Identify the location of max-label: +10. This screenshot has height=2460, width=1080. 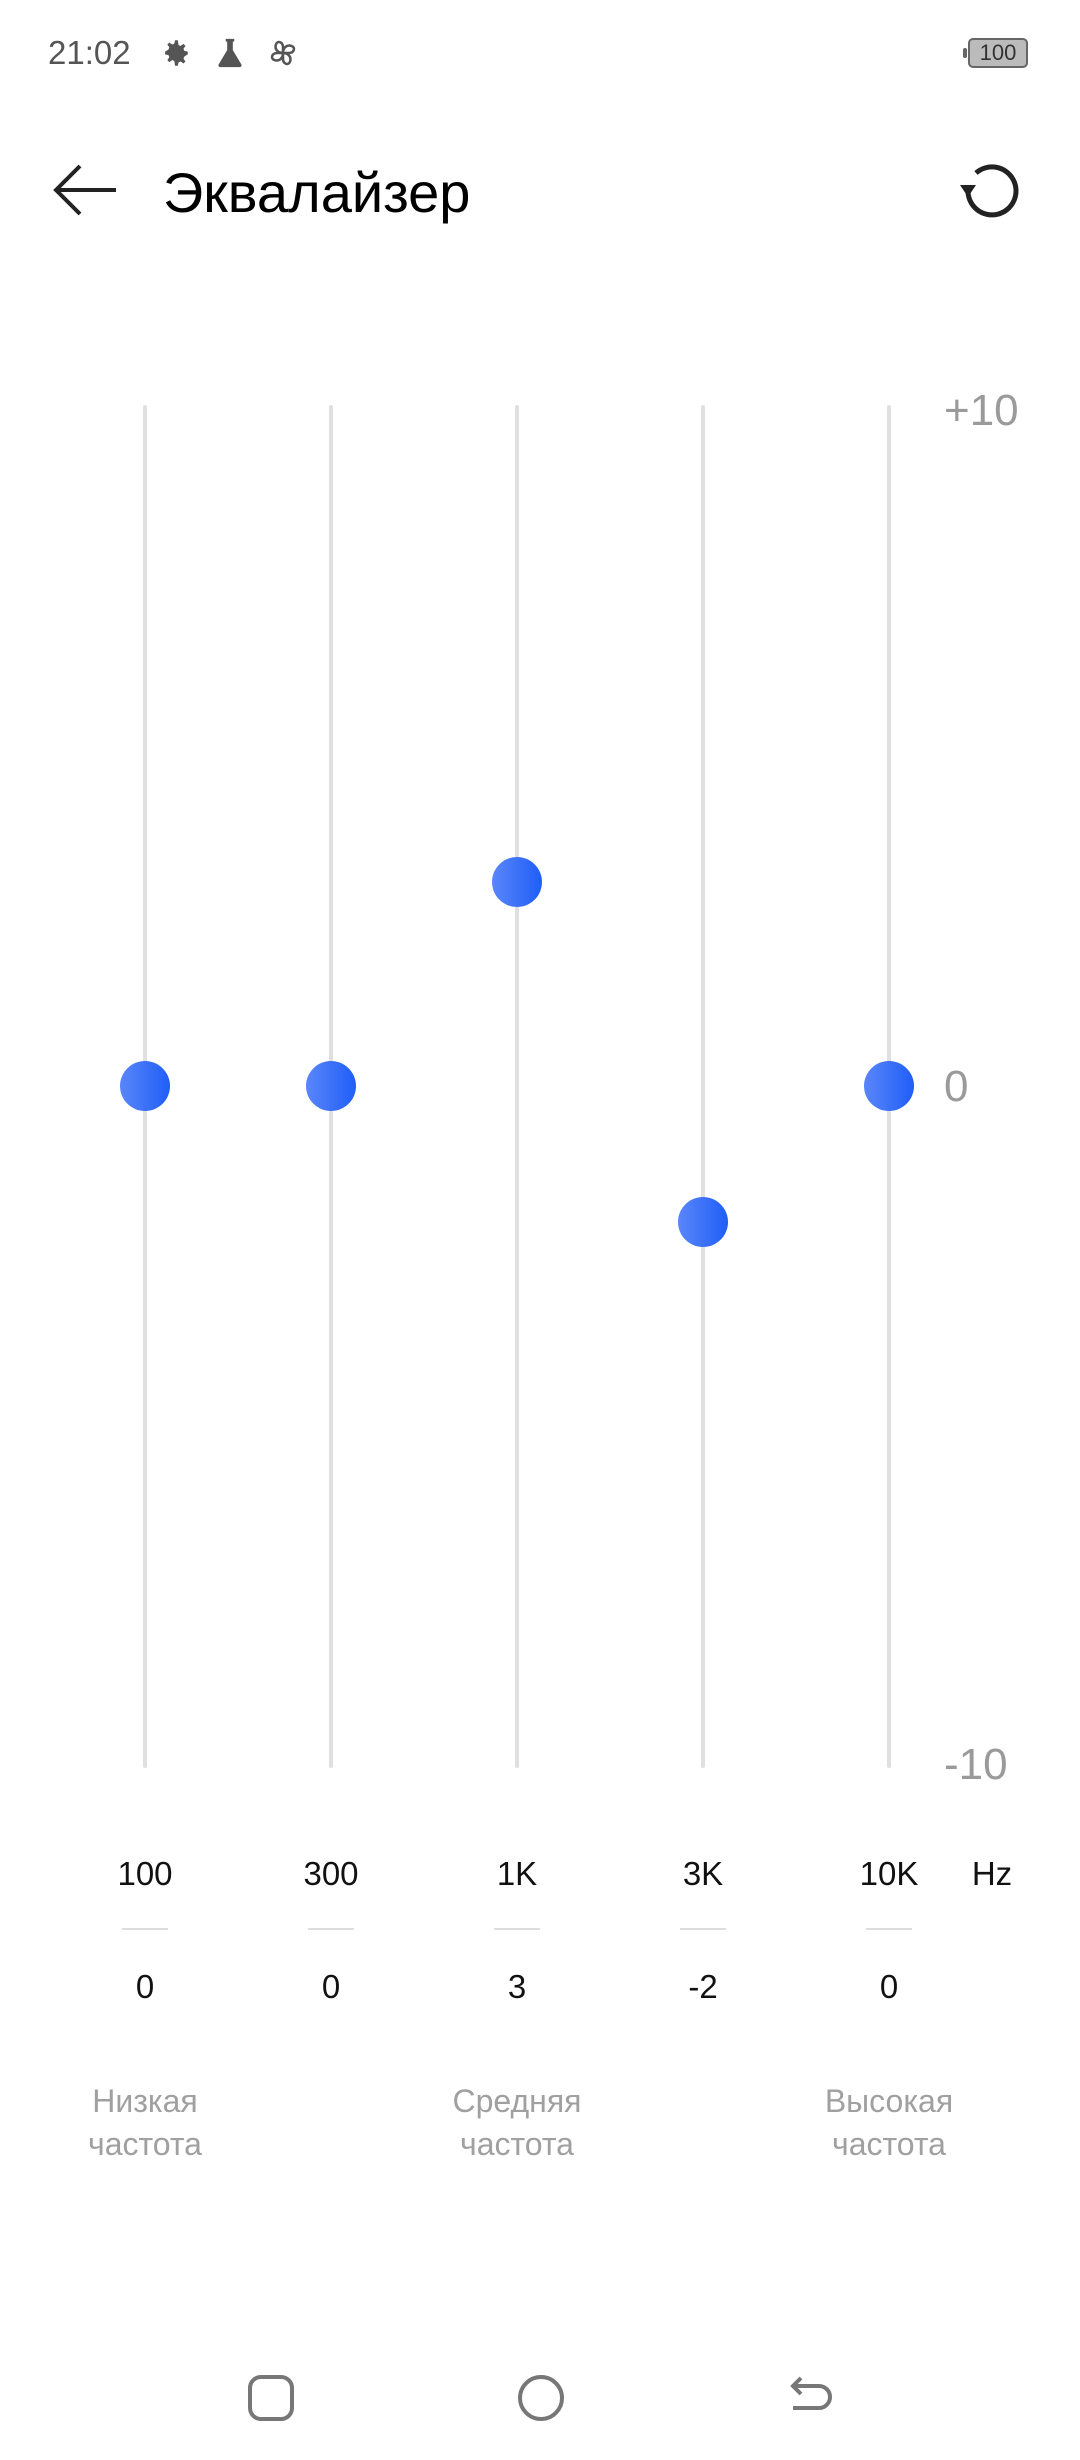
(981, 410).